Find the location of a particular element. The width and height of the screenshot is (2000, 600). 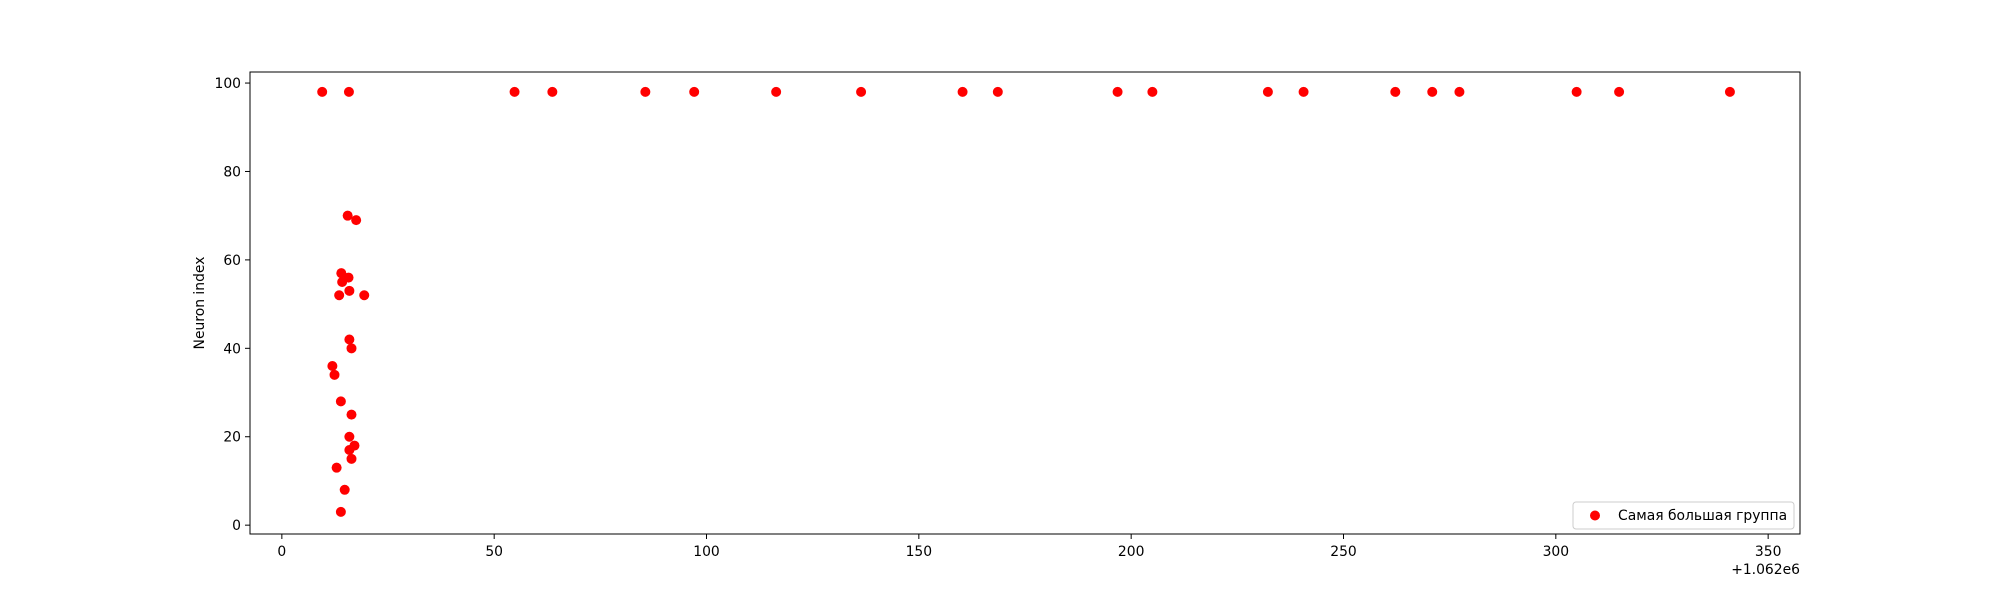

y-tick-label: 0 is located at coordinates (236, 526).